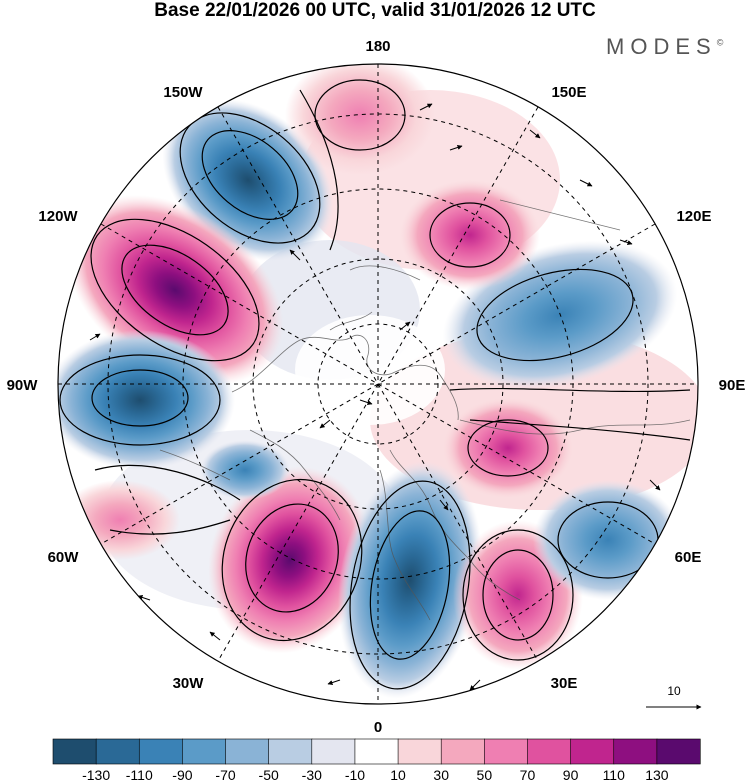 The width and height of the screenshot is (750, 783). I want to click on colorbar-tick-label: -30, so click(312, 775).